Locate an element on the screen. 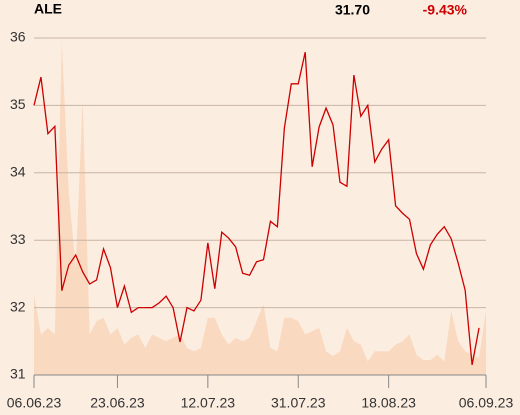 This screenshot has height=415, width=520. change: -9.43% is located at coordinates (445, 10).